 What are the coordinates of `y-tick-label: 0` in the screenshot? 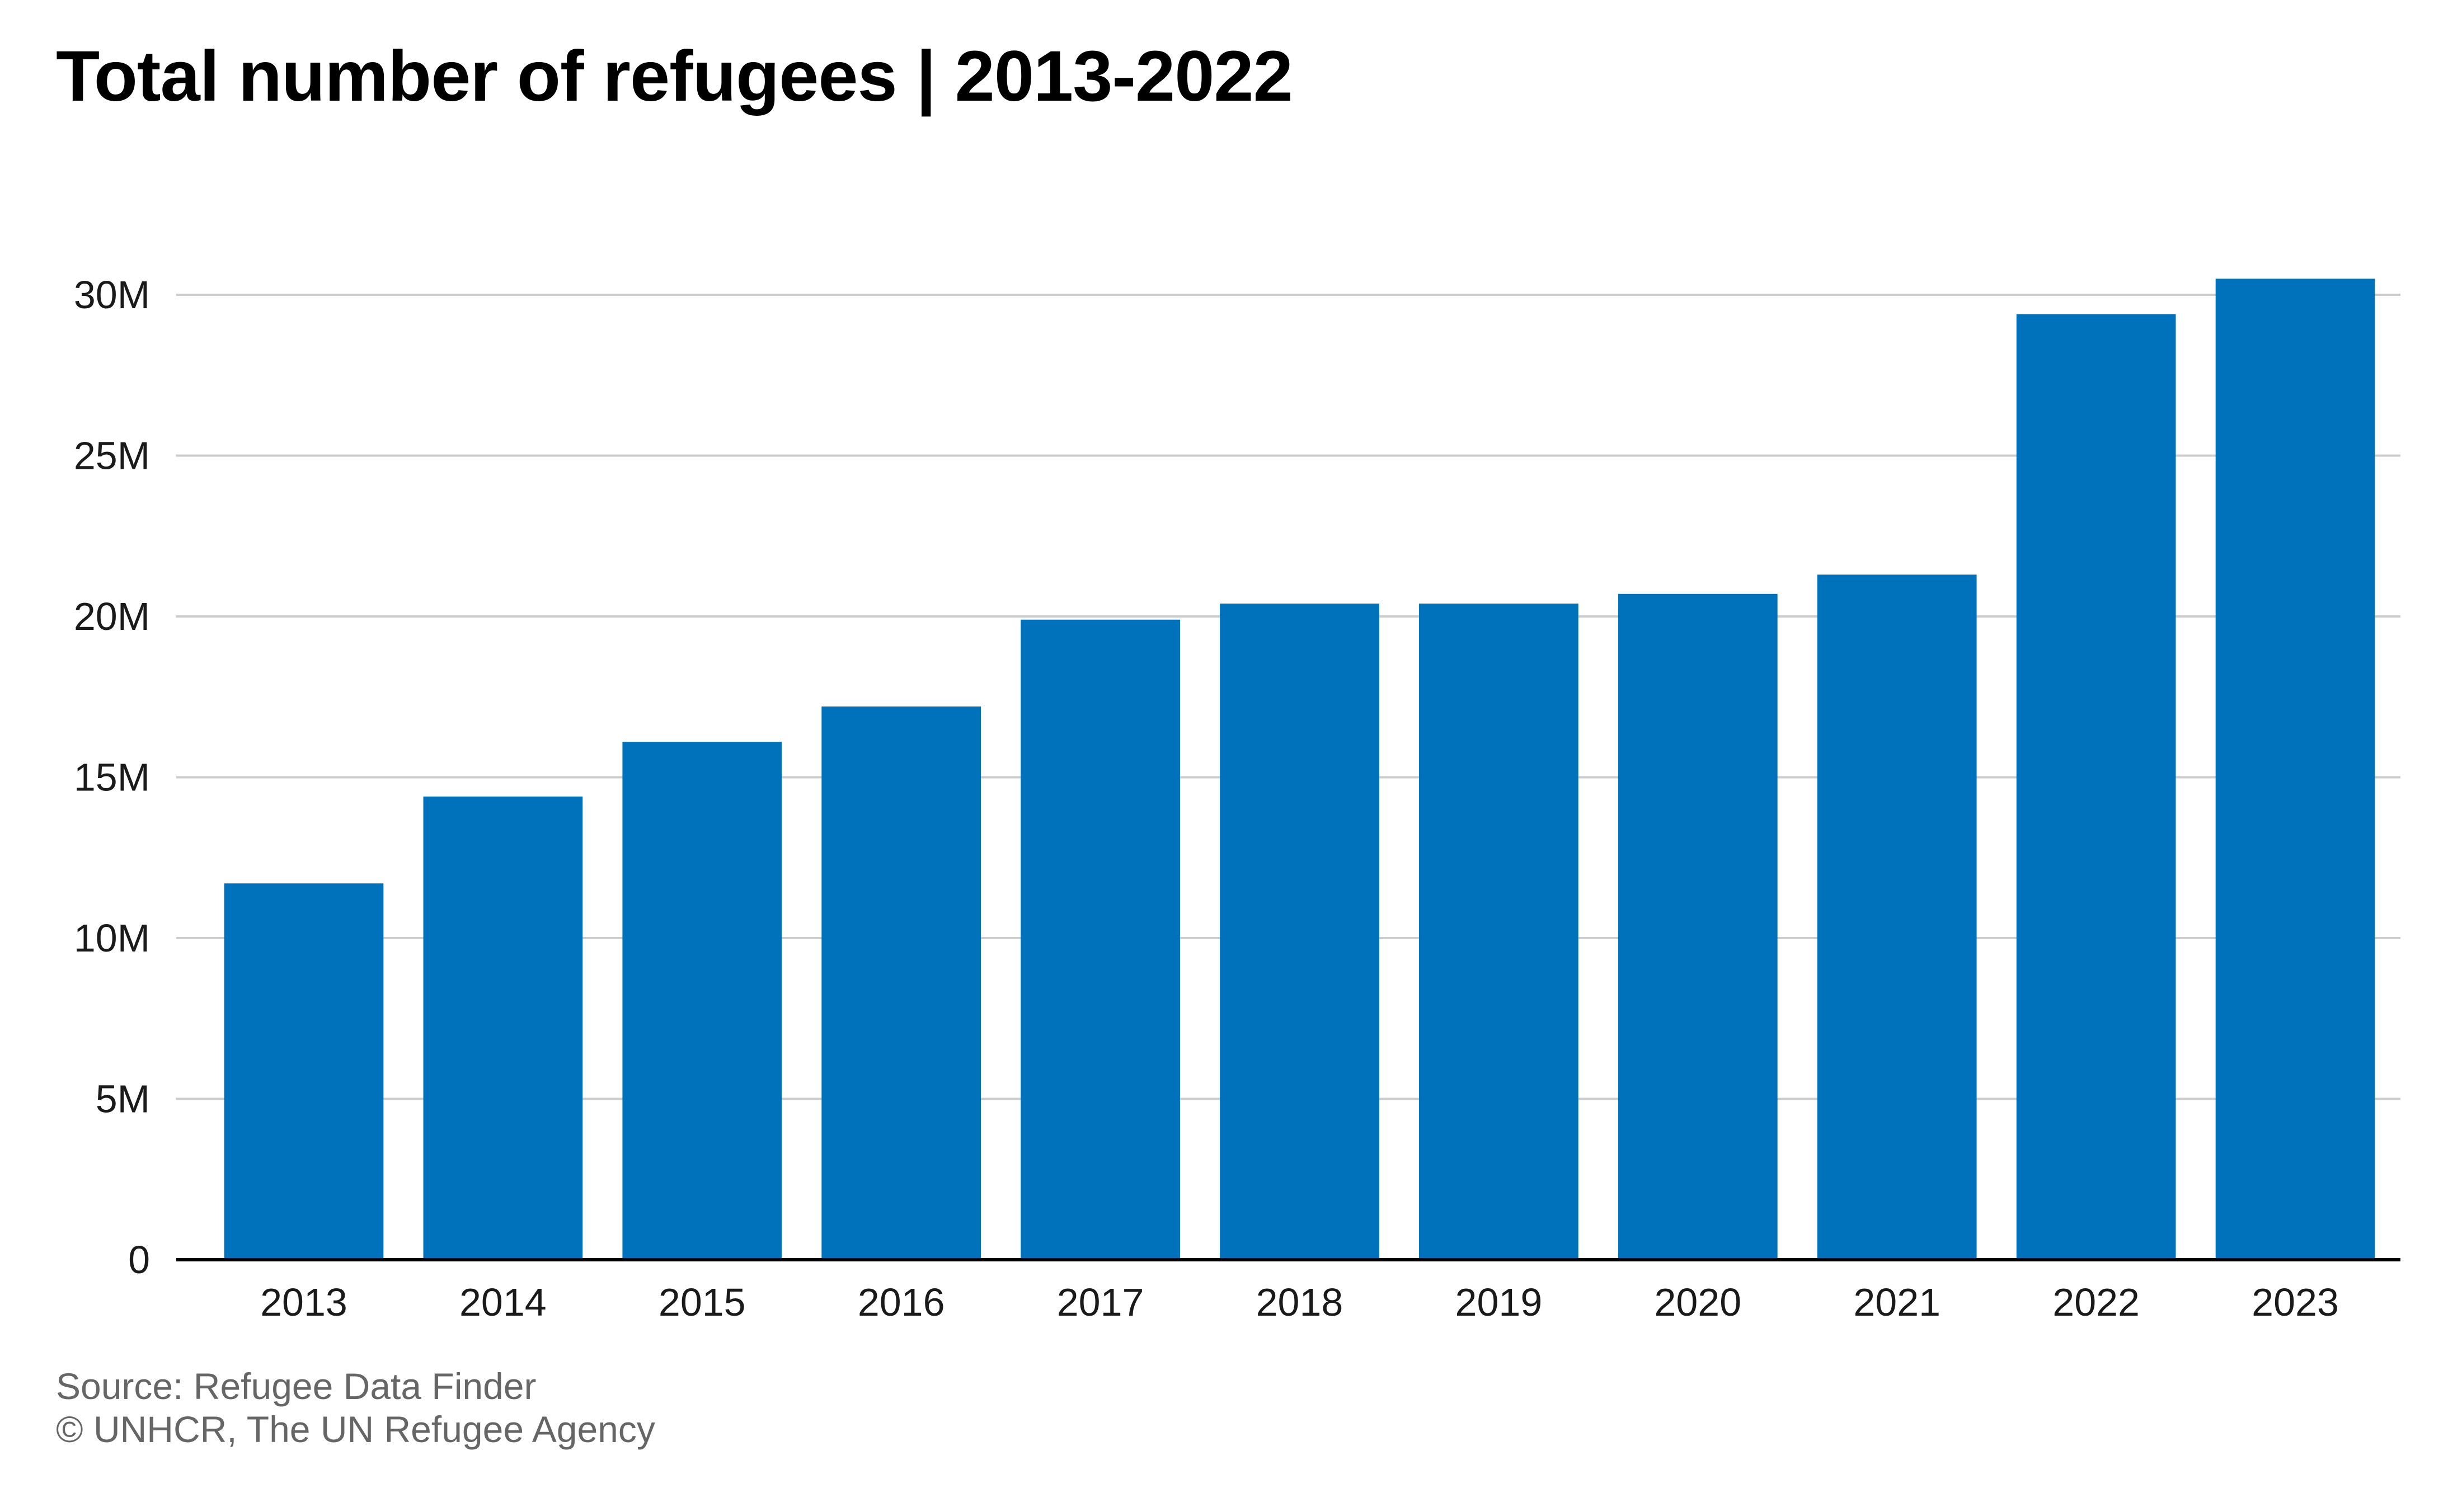 It's located at (139, 1260).